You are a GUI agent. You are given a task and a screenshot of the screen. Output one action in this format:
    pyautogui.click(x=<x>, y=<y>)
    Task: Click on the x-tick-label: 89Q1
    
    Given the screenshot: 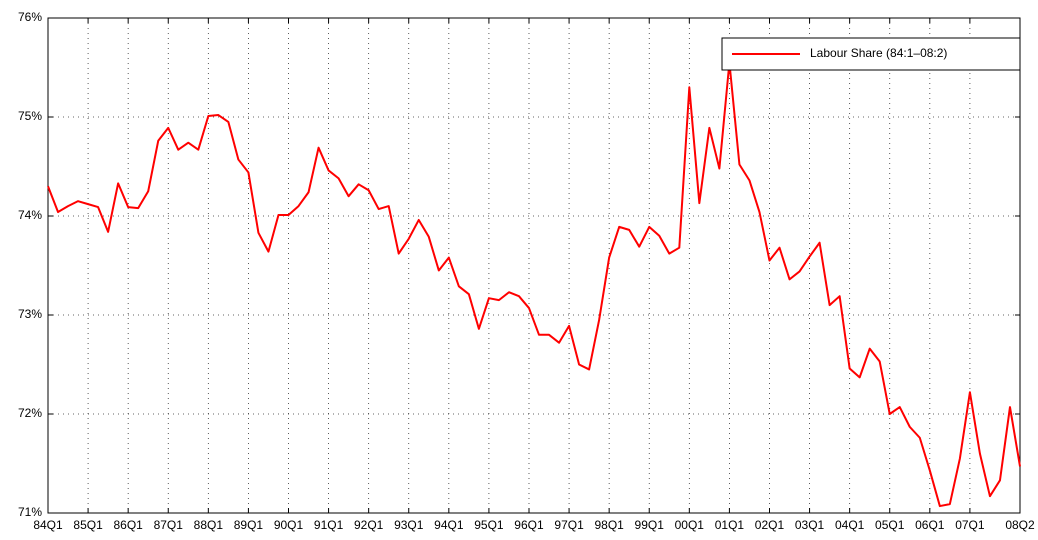 What is the action you would take?
    pyautogui.click(x=249, y=525)
    